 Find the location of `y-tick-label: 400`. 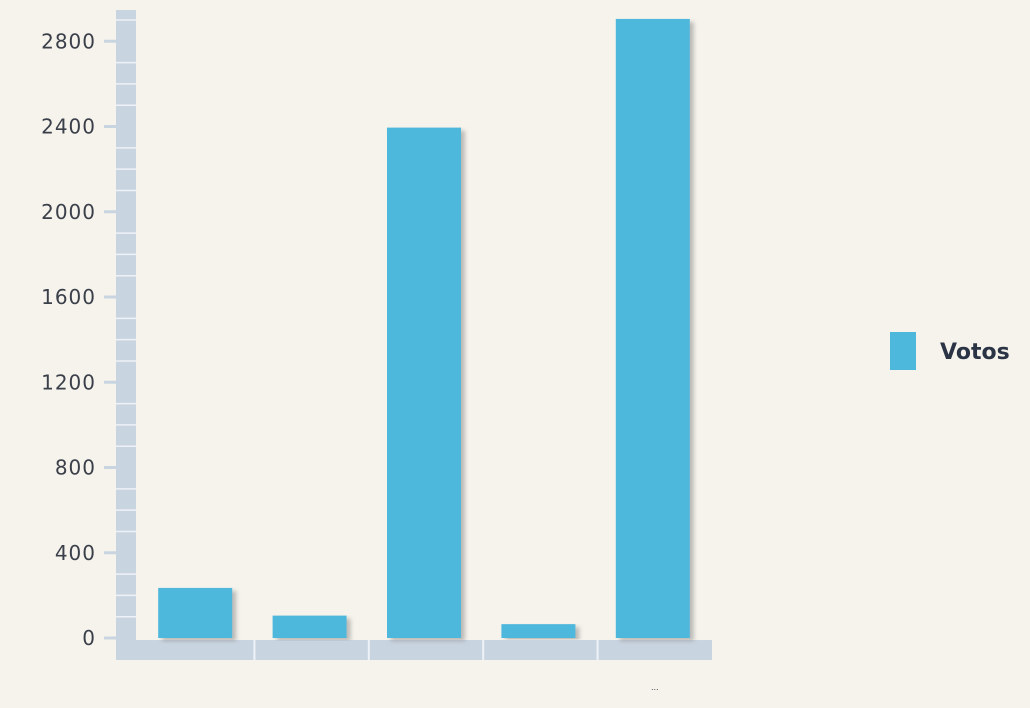

y-tick-label: 400 is located at coordinates (75, 553).